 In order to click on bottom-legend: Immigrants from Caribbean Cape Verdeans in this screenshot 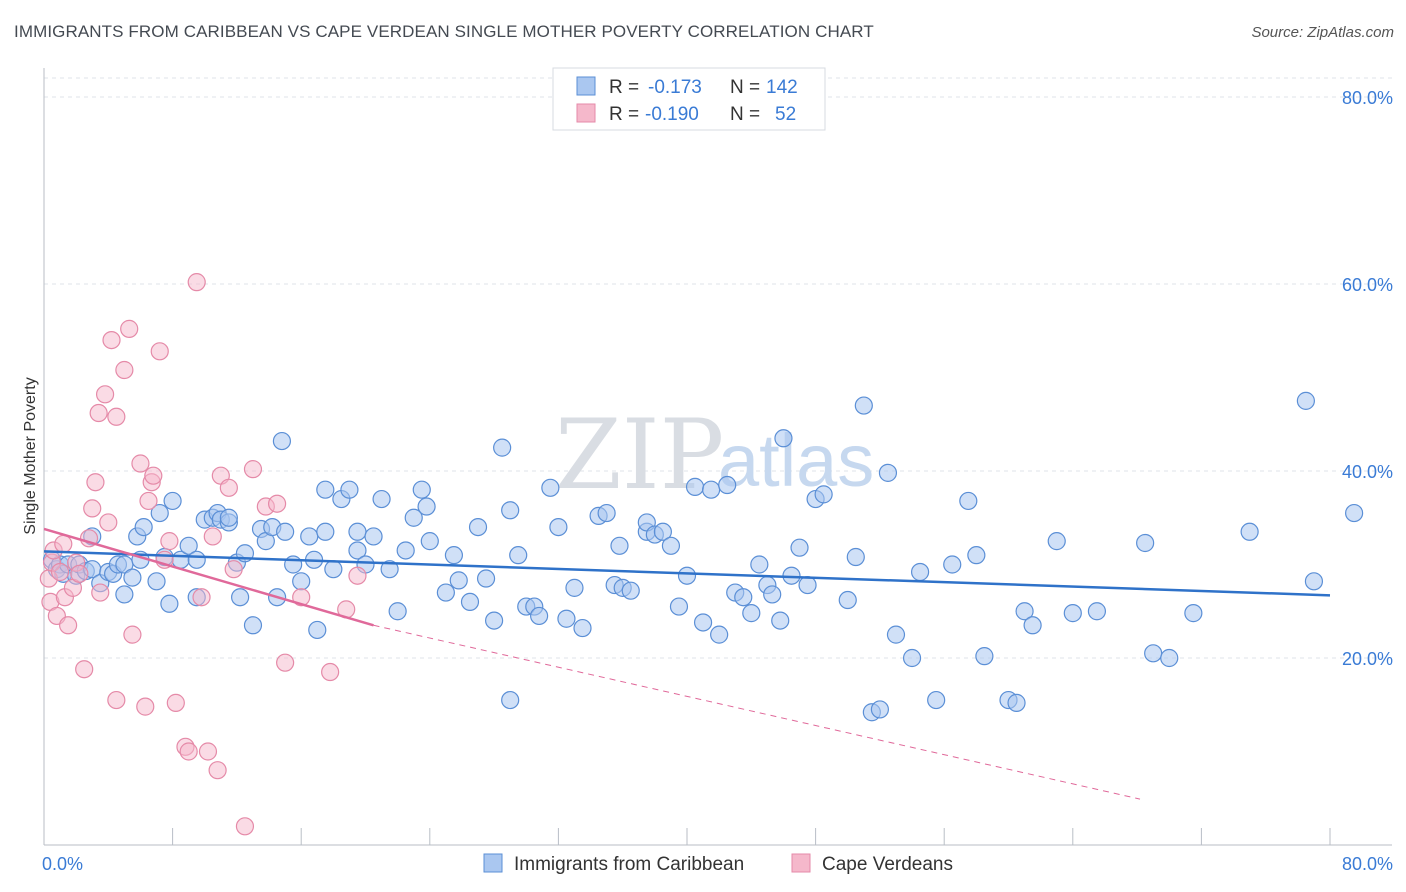, I will do `click(718, 864)`.